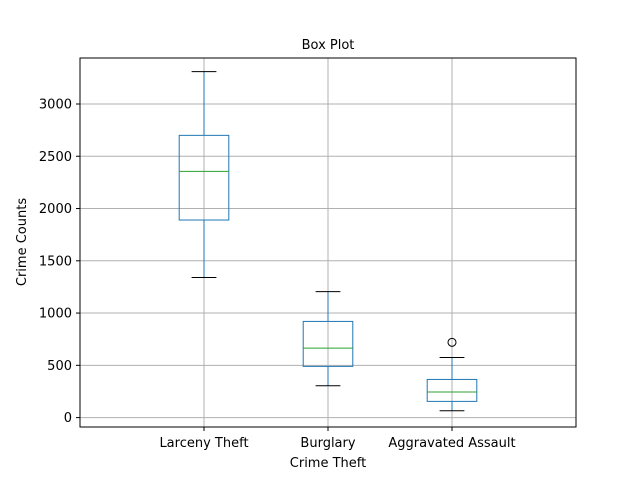 This screenshot has width=640, height=480. I want to click on y-tick-label: 1000, so click(55, 314).